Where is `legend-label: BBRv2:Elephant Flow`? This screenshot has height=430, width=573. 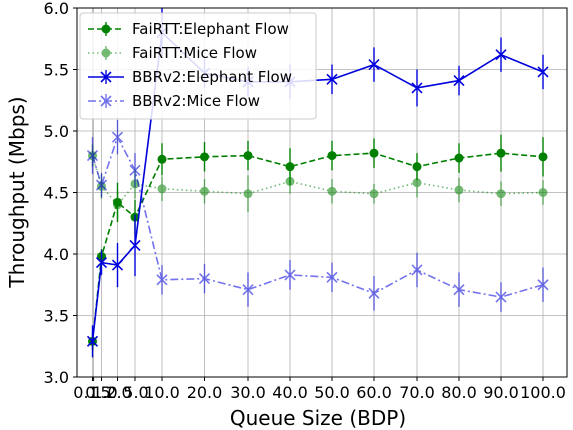
legend-label: BBRv2:Elephant Flow is located at coordinates (212, 77).